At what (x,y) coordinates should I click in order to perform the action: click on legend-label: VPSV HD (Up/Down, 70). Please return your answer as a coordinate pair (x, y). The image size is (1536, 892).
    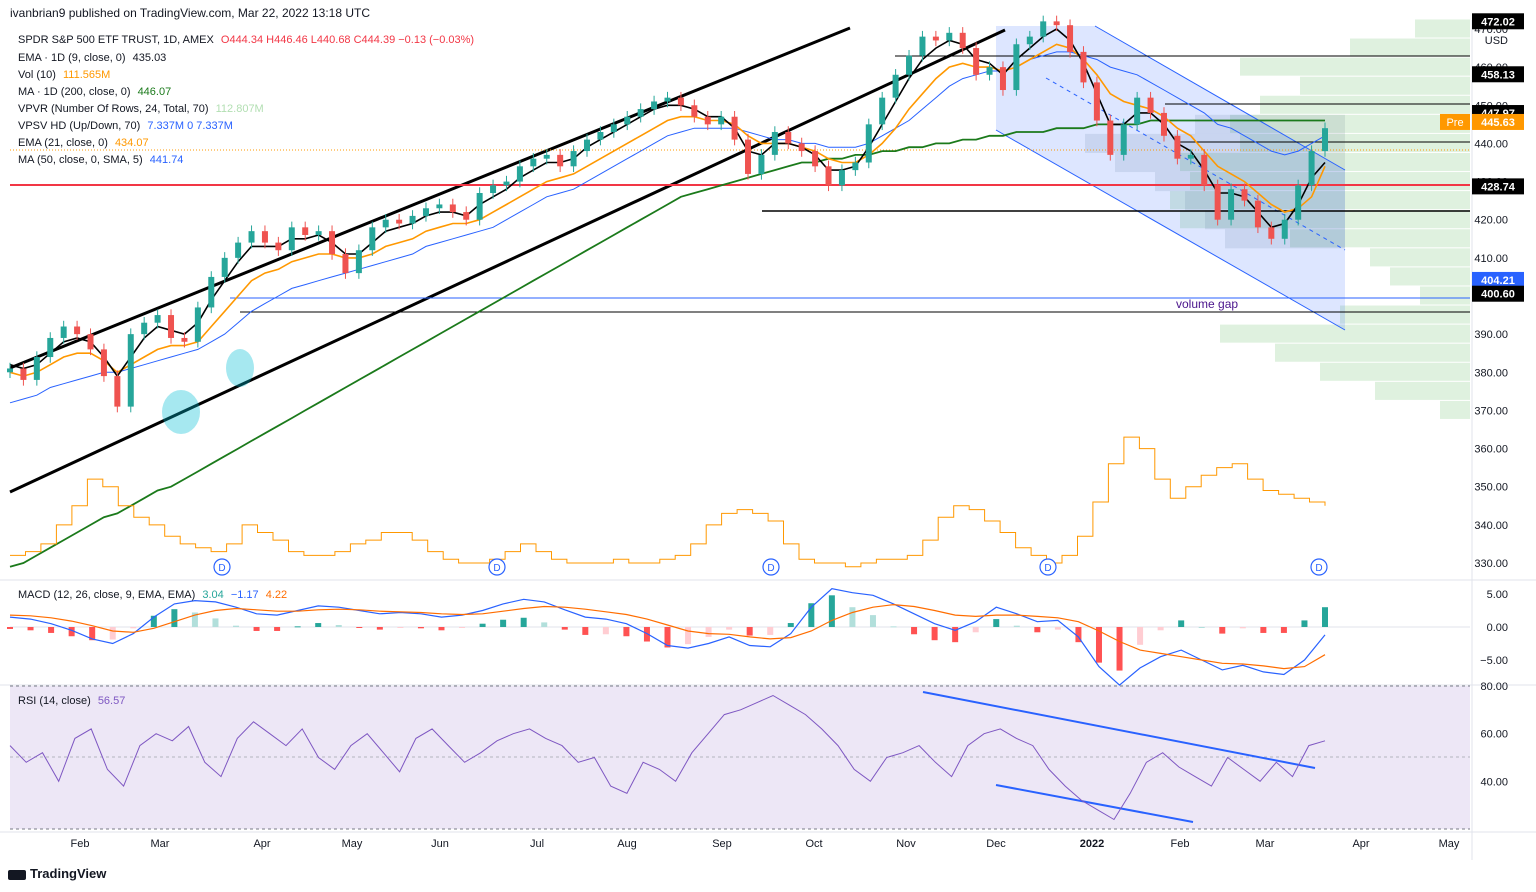
    Looking at the image, I should click on (79, 126).